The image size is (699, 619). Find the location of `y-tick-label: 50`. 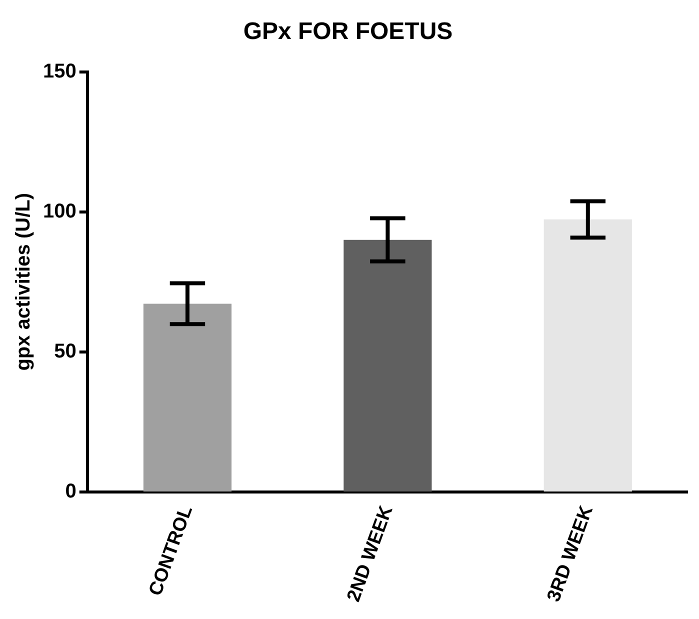

y-tick-label: 50 is located at coordinates (65, 351).